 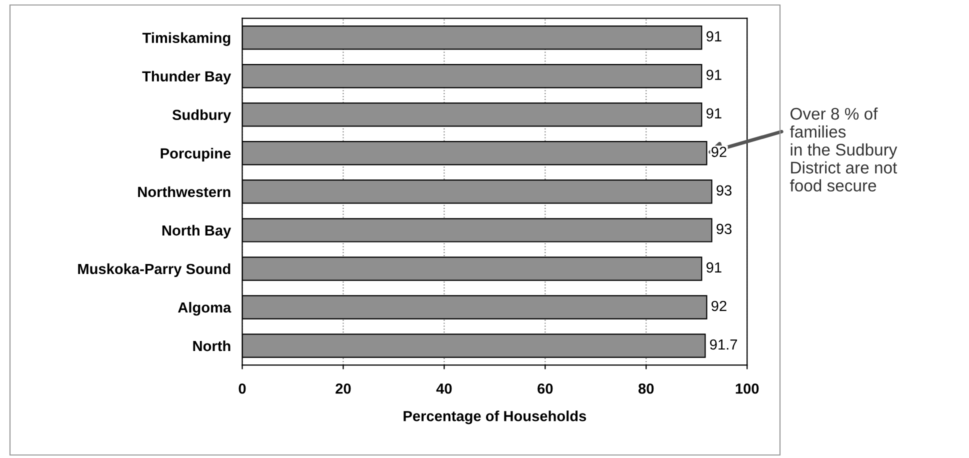 I want to click on y-tick-label: North, so click(x=211, y=346).